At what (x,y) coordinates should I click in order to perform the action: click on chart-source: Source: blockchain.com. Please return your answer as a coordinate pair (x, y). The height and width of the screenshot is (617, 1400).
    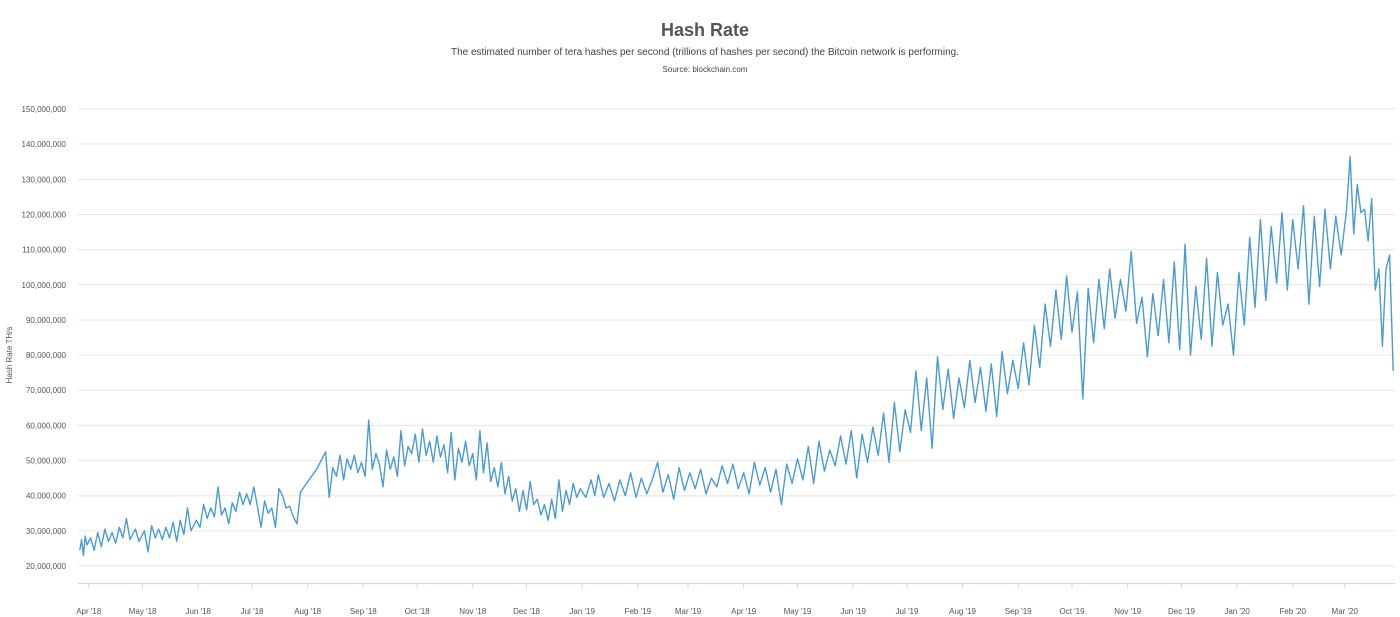
    Looking at the image, I should click on (705, 69).